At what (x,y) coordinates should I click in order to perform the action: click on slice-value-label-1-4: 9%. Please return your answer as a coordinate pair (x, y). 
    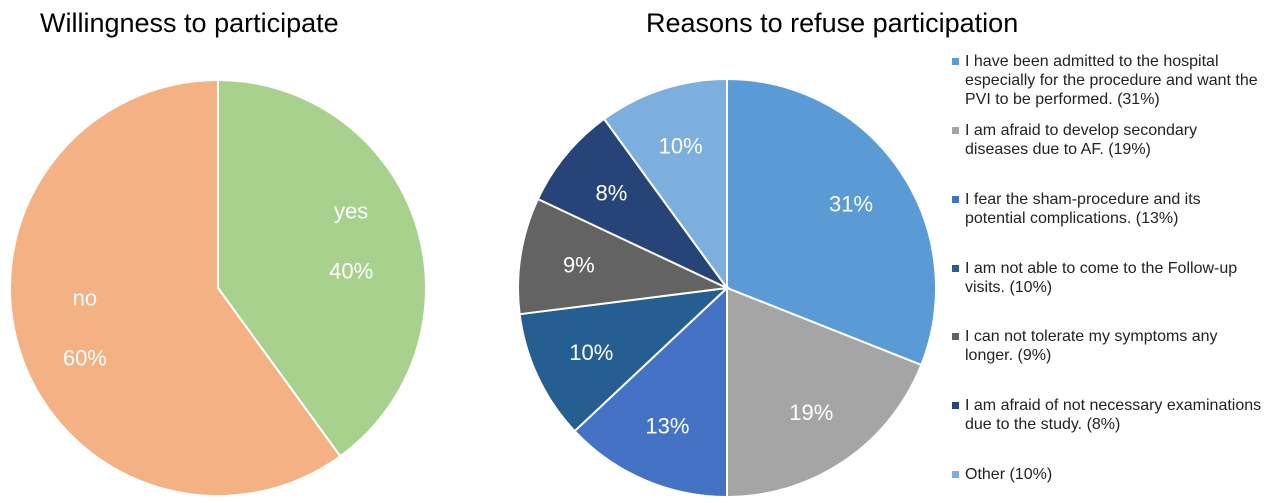
    Looking at the image, I should click on (579, 265).